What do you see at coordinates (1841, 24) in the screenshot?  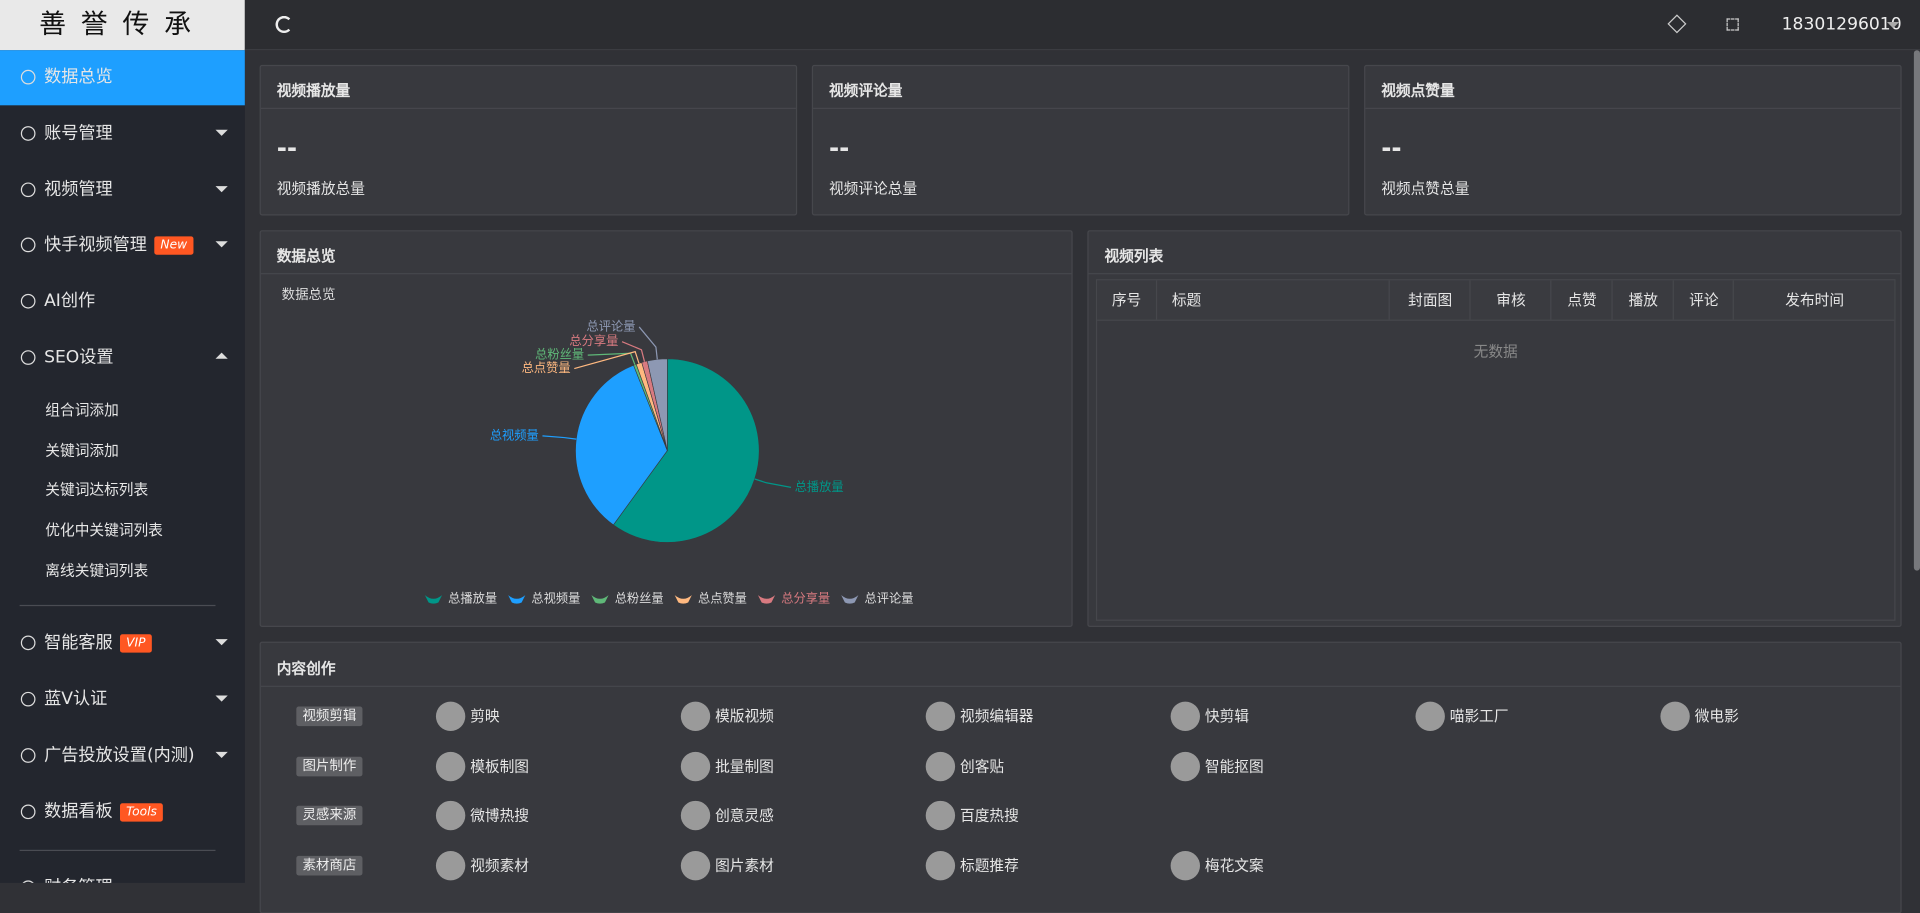 I see `user: 18301296010` at bounding box center [1841, 24].